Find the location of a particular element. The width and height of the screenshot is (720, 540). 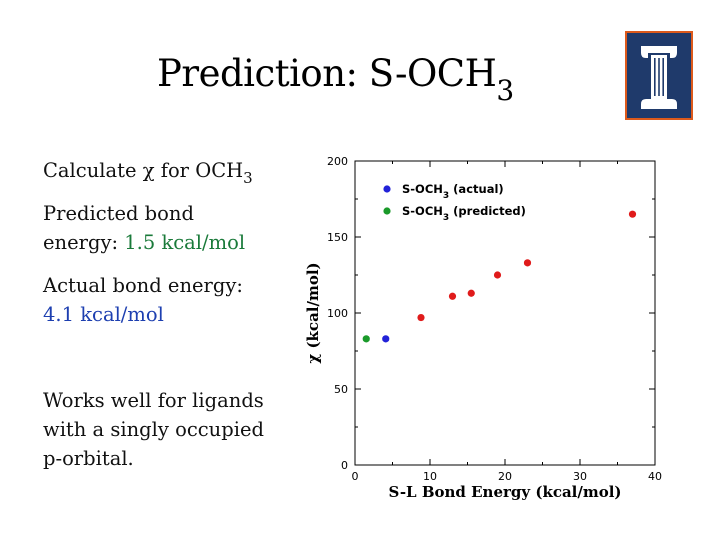

actual-energy-value: 4.1 kcal/mol is located at coordinates (103, 314).